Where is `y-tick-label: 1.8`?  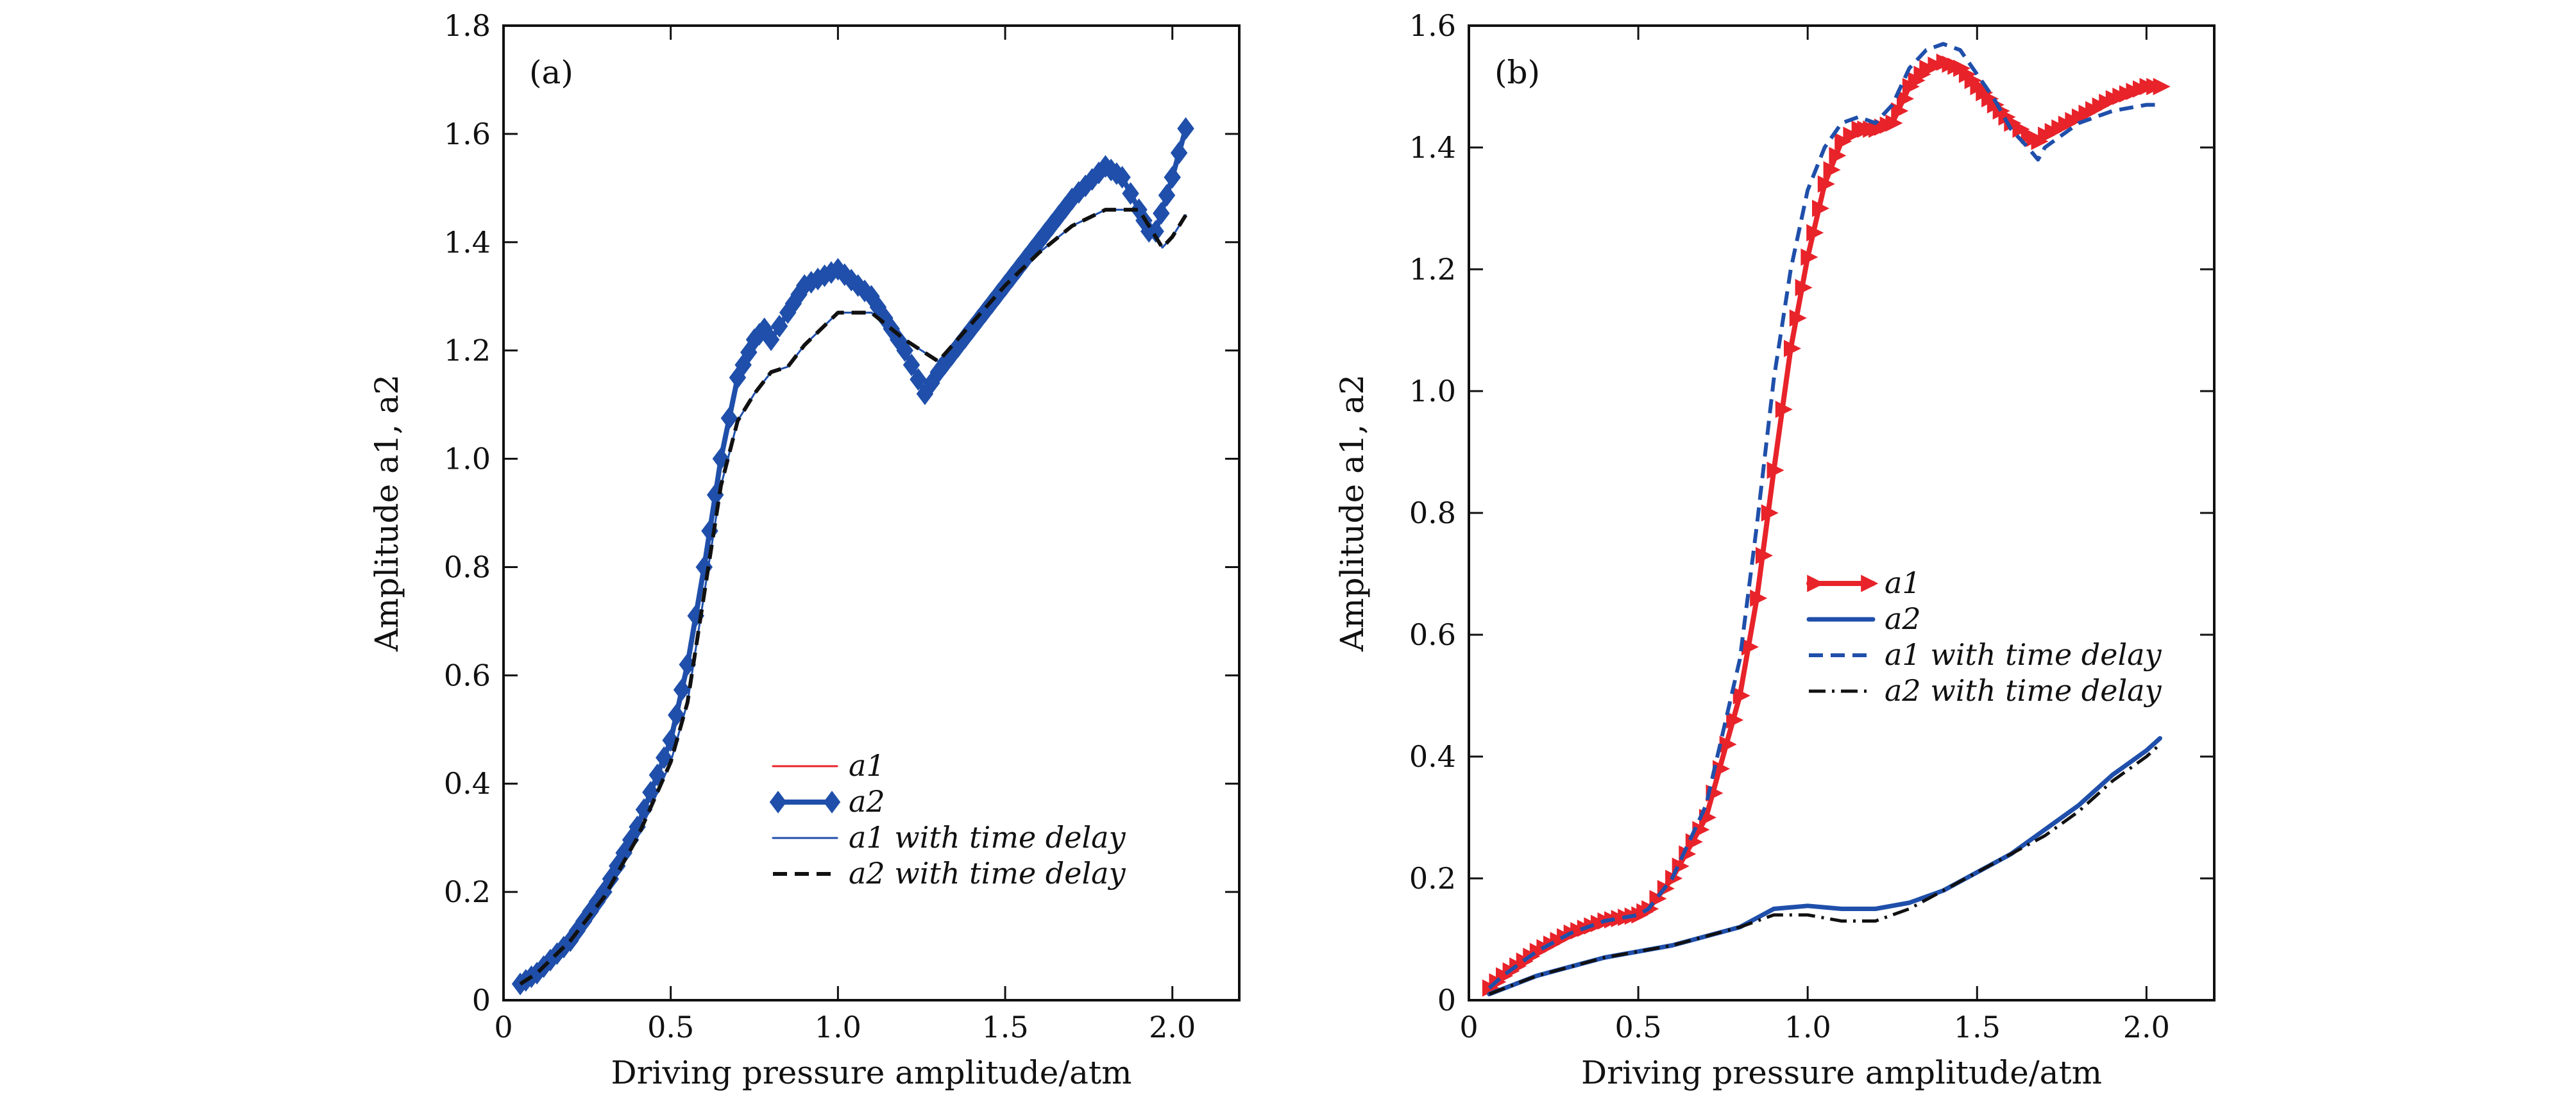
y-tick-label: 1.8 is located at coordinates (467, 25).